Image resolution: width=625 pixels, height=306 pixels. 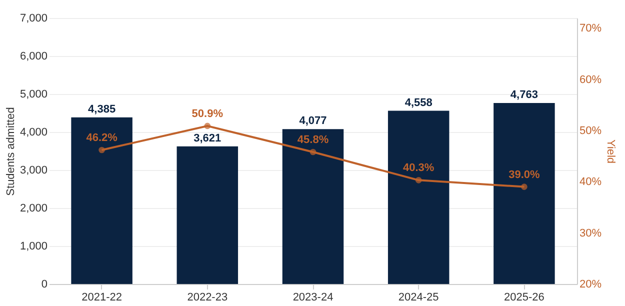 What do you see at coordinates (591, 284) in the screenshot?
I see `y2-tick-label: 20%` at bounding box center [591, 284].